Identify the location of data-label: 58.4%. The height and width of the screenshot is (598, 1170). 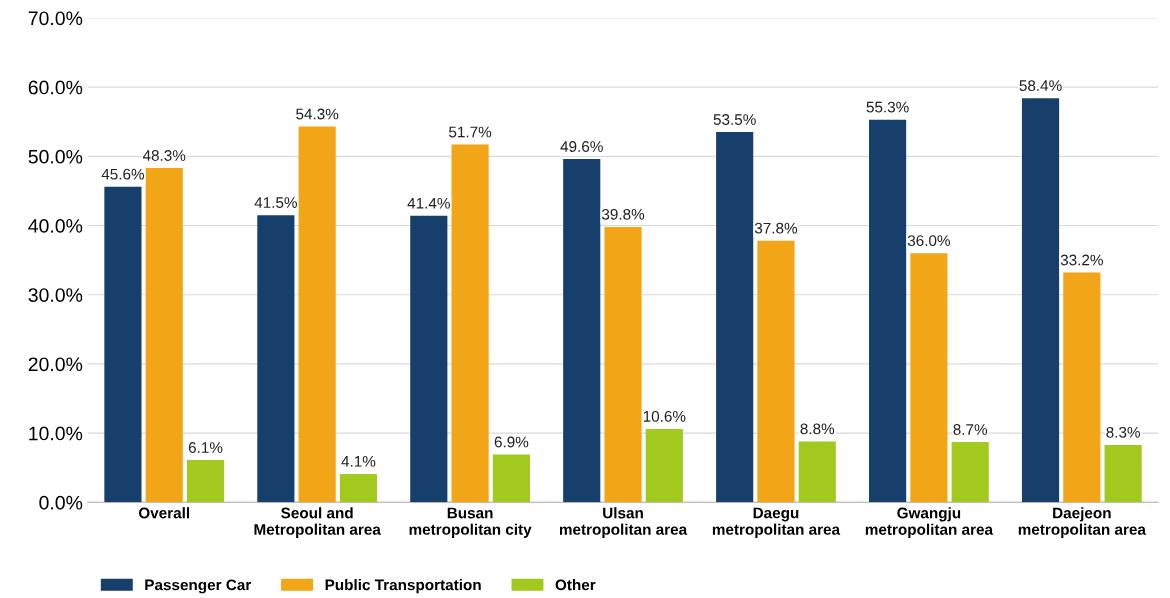
(1040, 86).